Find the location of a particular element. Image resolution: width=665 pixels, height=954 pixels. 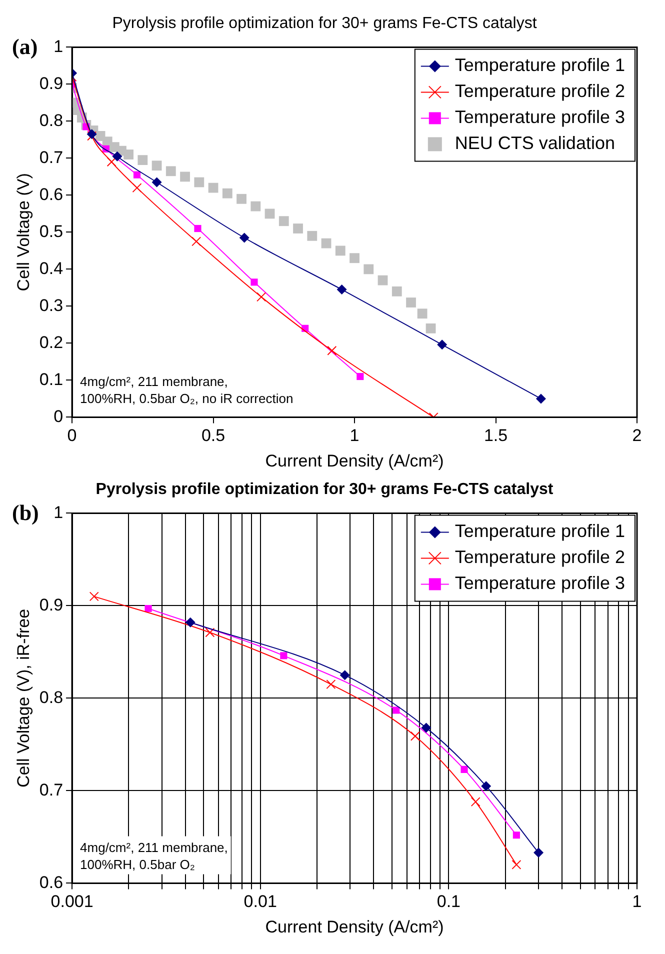

x-tick-label: 0.01 is located at coordinates (260, 902).